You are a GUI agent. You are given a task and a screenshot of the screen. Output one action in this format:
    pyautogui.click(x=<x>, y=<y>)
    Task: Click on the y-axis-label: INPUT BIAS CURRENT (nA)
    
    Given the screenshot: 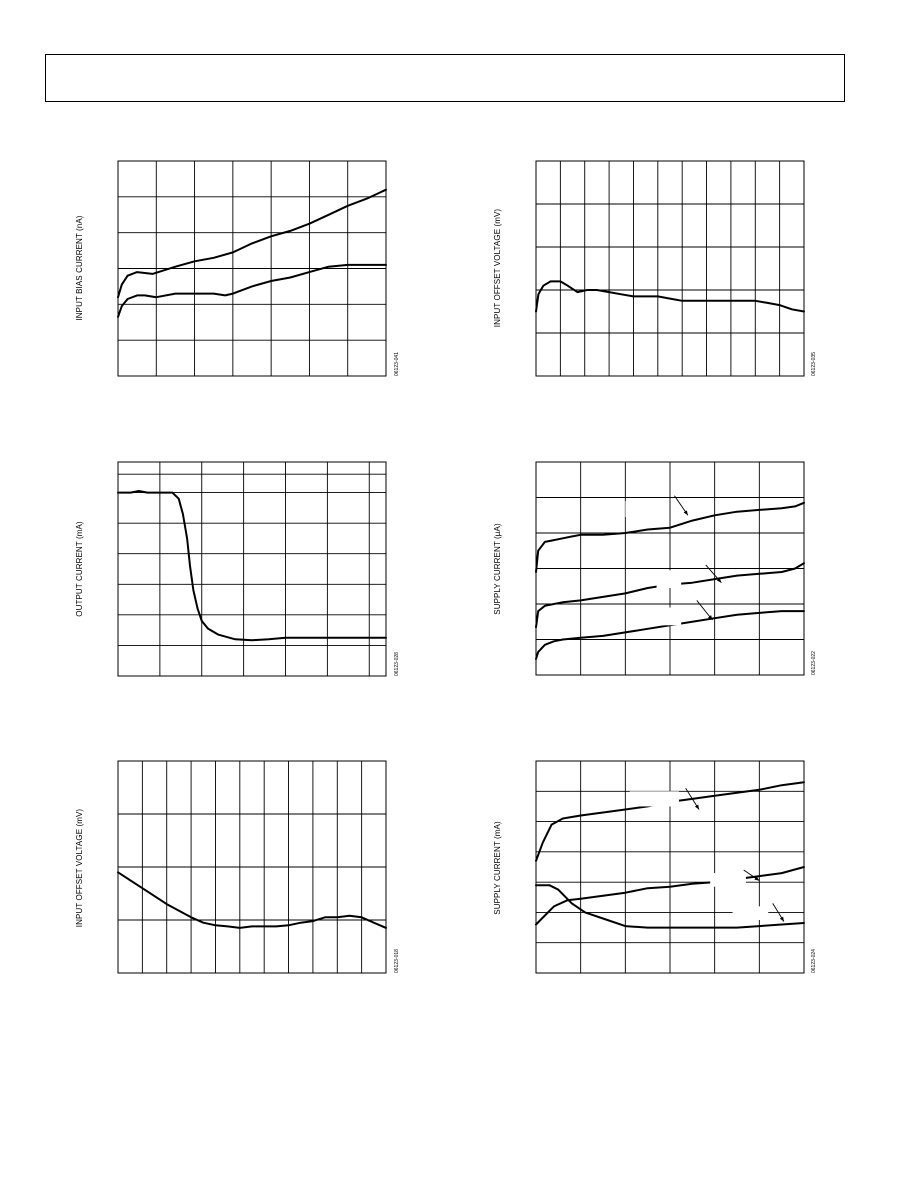 What is the action you would take?
    pyautogui.click(x=79, y=267)
    